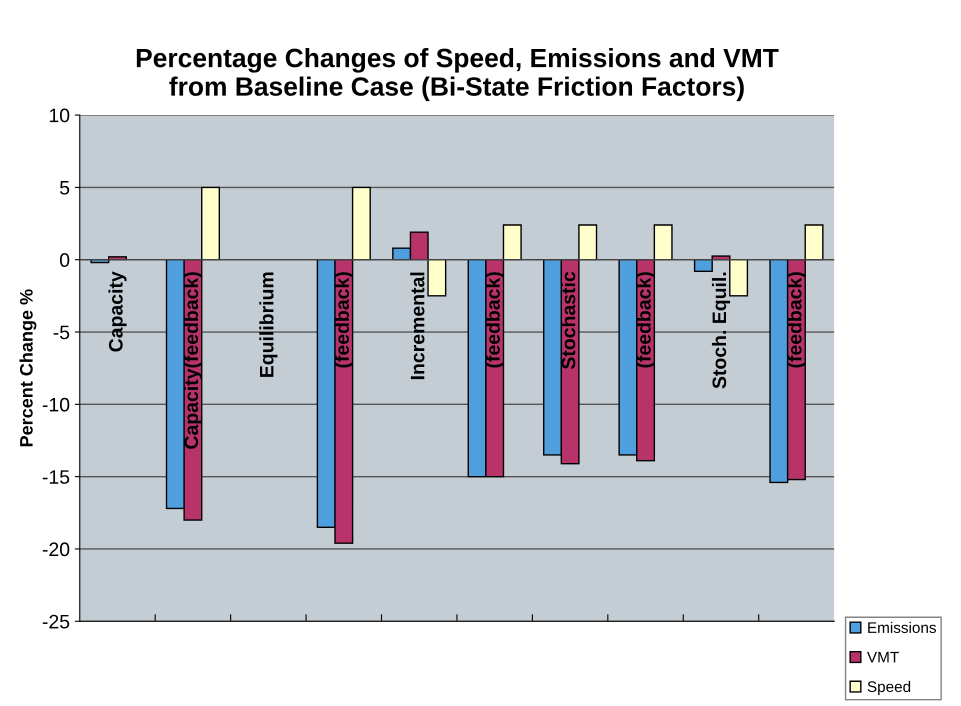 The image size is (961, 706). Describe the element at coordinates (883, 657) in the screenshot. I see `legend-label: VMT` at that location.